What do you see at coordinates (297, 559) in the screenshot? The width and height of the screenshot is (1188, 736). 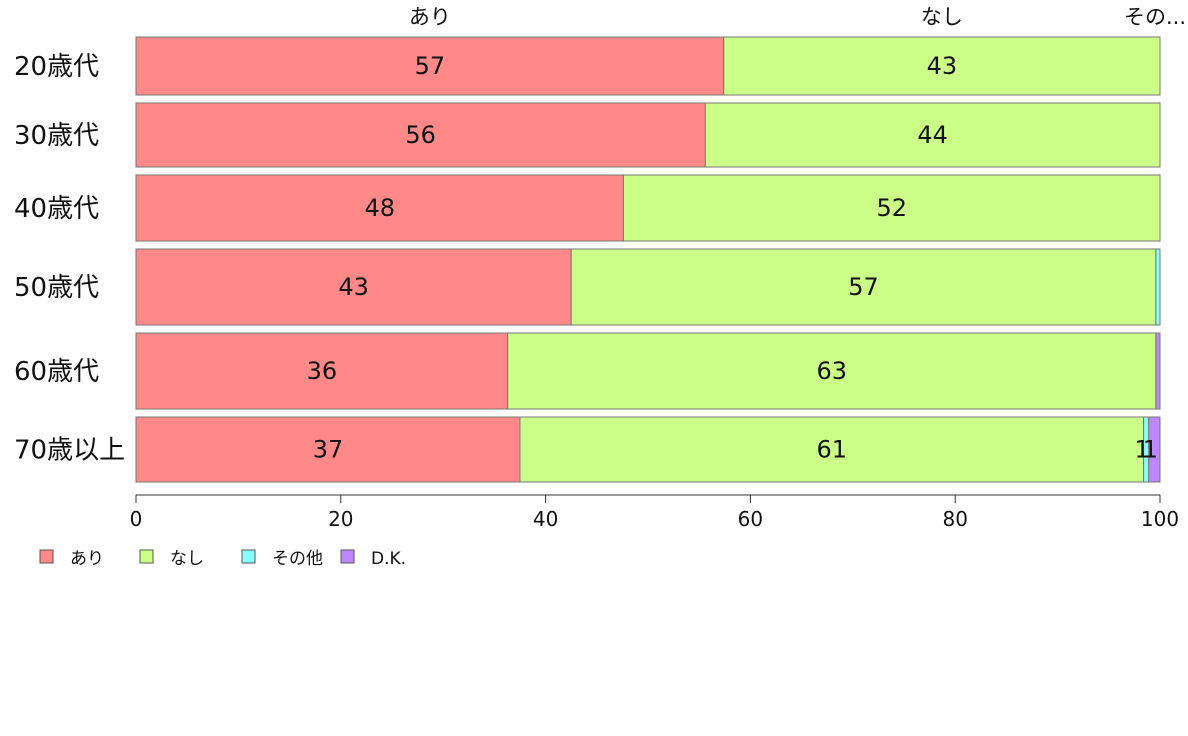 I see `legend-label: その他` at bounding box center [297, 559].